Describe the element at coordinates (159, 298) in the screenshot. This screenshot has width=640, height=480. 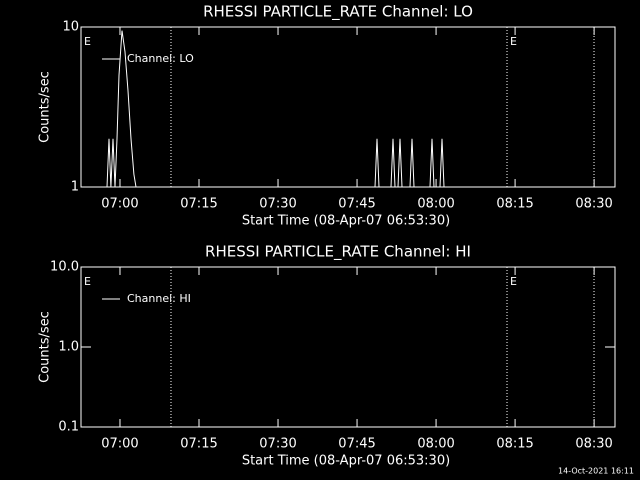
I see `legend-label: Channel: HI` at that location.